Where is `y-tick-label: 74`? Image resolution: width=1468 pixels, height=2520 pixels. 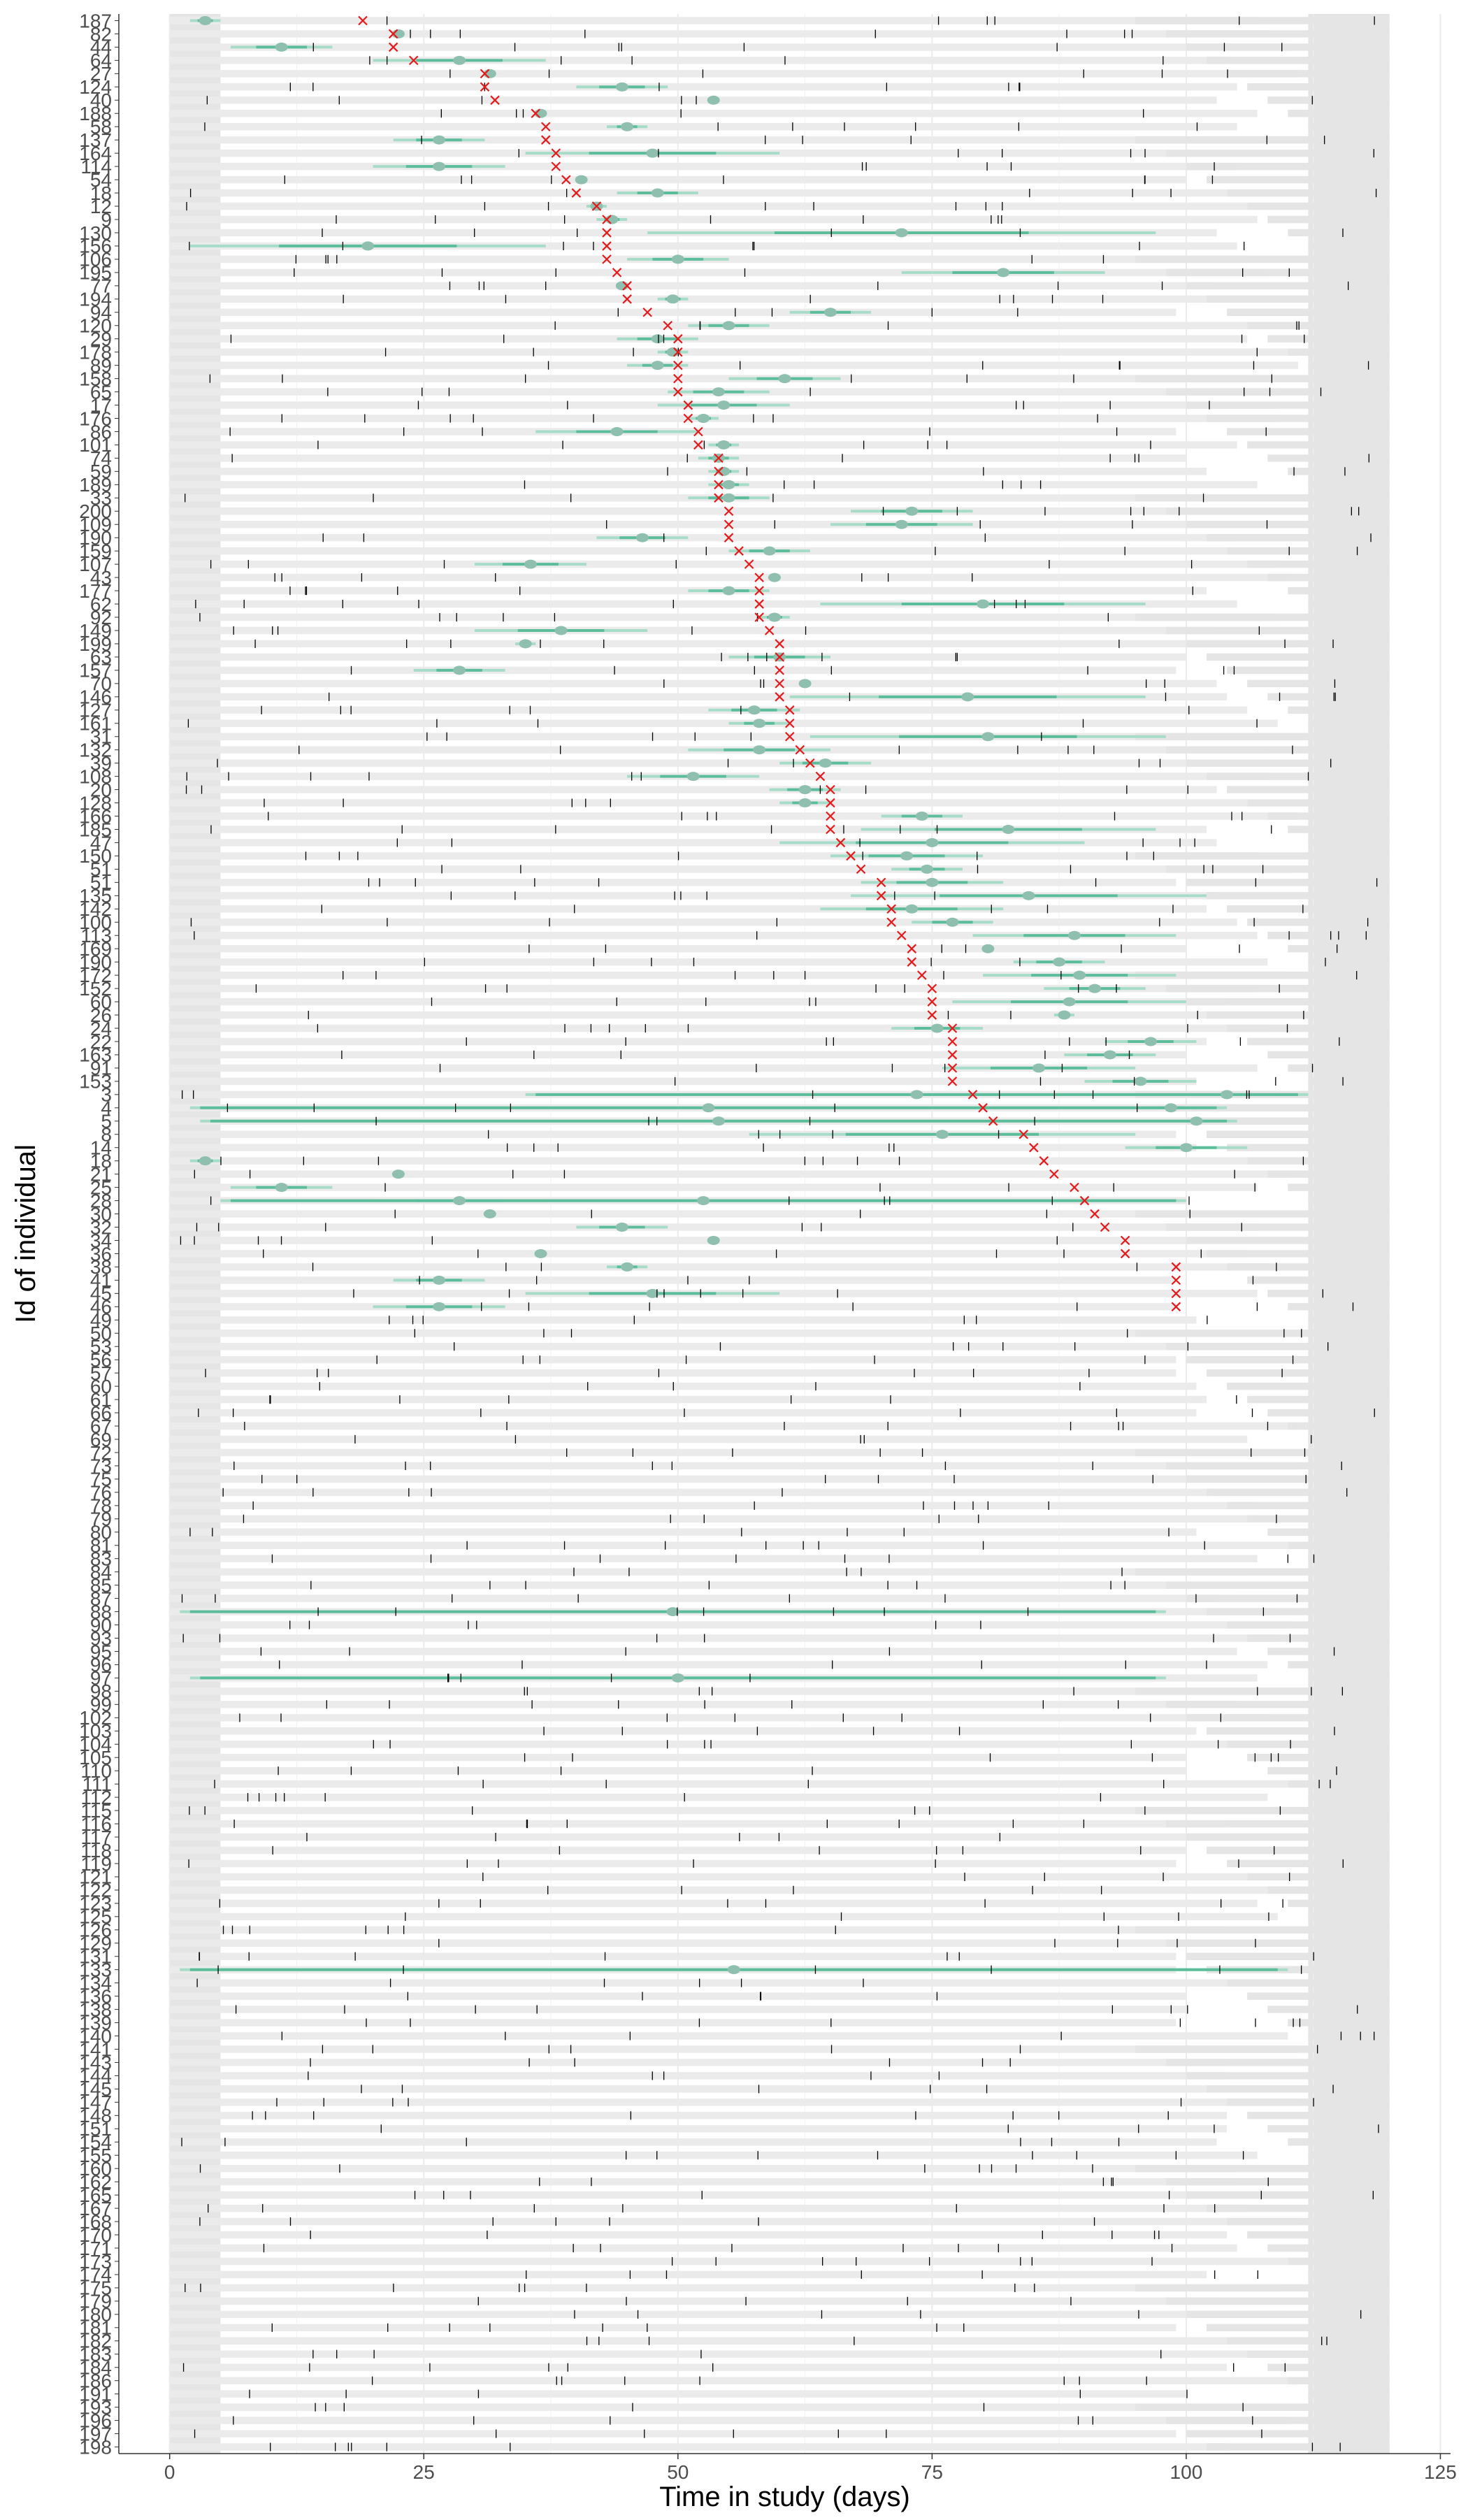 y-tick-label: 74 is located at coordinates (101, 458).